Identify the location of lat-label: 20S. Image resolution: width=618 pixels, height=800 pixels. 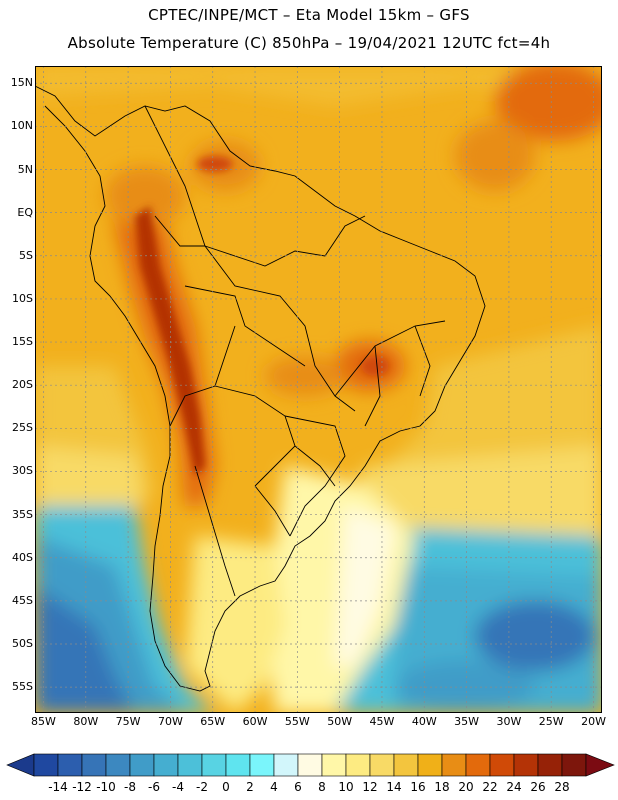
(22, 385).